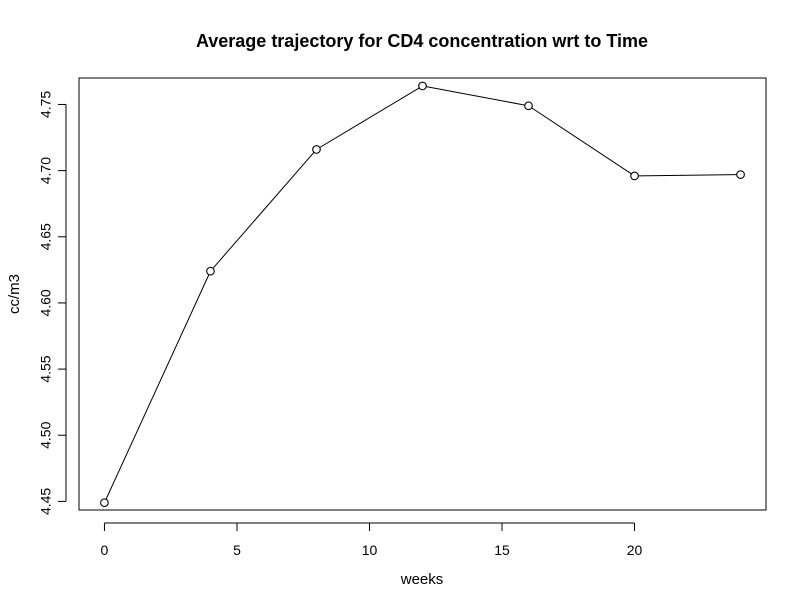 This screenshot has height=608, width=806. Describe the element at coordinates (14, 294) in the screenshot. I see `y-axis-label: cc/m3` at that location.